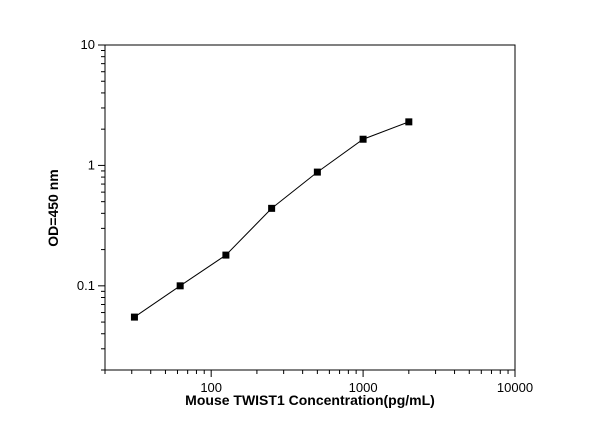 The width and height of the screenshot is (600, 421). Describe the element at coordinates (515, 387) in the screenshot. I see `x-tick-label: 10000` at that location.